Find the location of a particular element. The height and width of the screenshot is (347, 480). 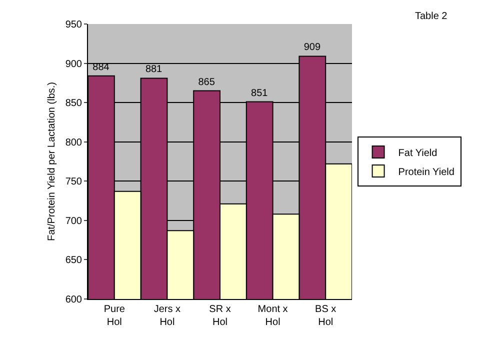

x-tick-label: Mont x Hol is located at coordinates (273, 316).